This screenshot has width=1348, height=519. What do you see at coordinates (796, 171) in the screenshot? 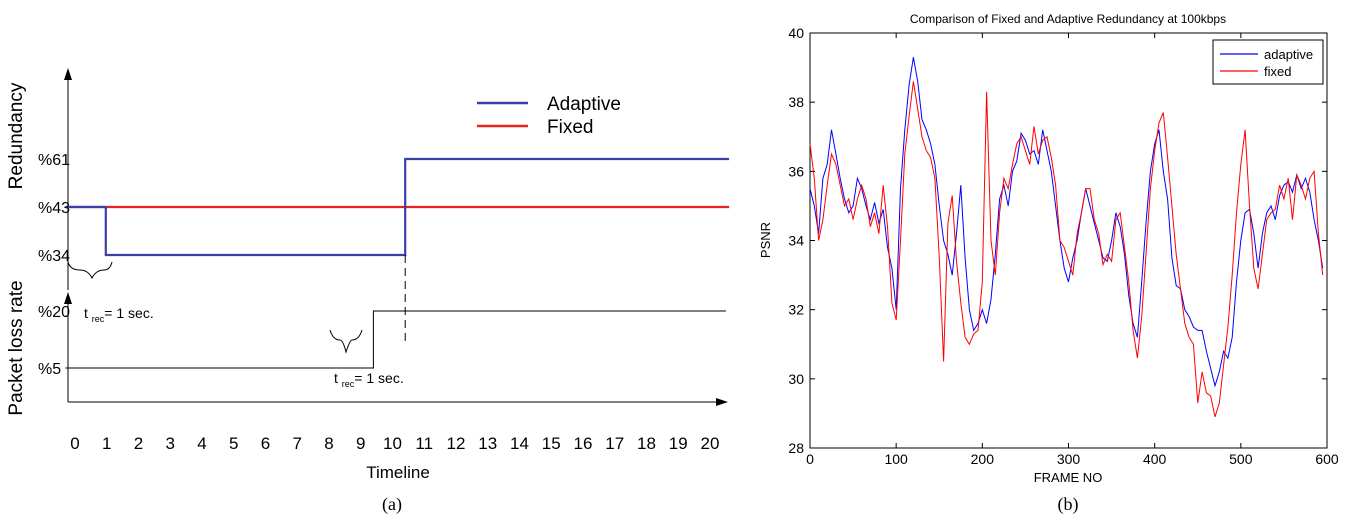
I see `y-tick-label: 36` at bounding box center [796, 171].